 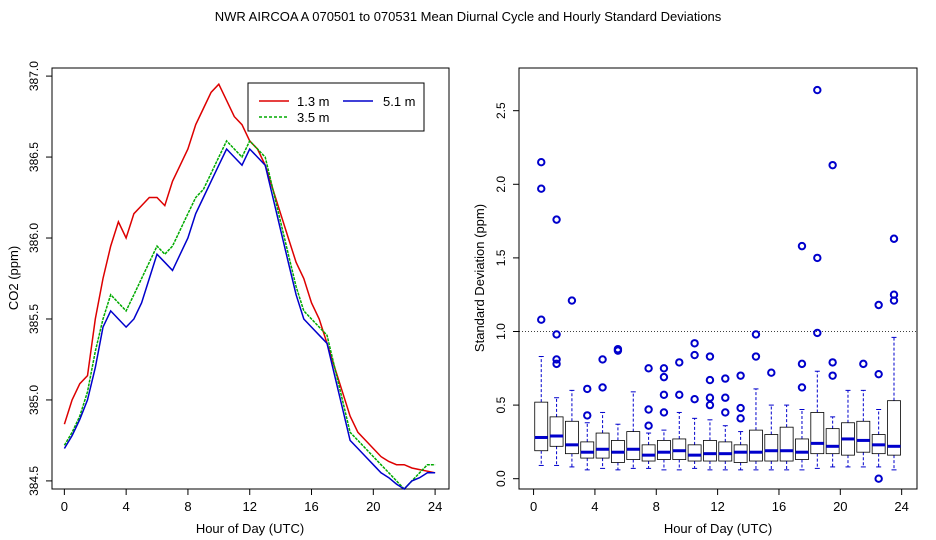 What do you see at coordinates (779, 506) in the screenshot?
I see `right-x-tick-label: 16` at bounding box center [779, 506].